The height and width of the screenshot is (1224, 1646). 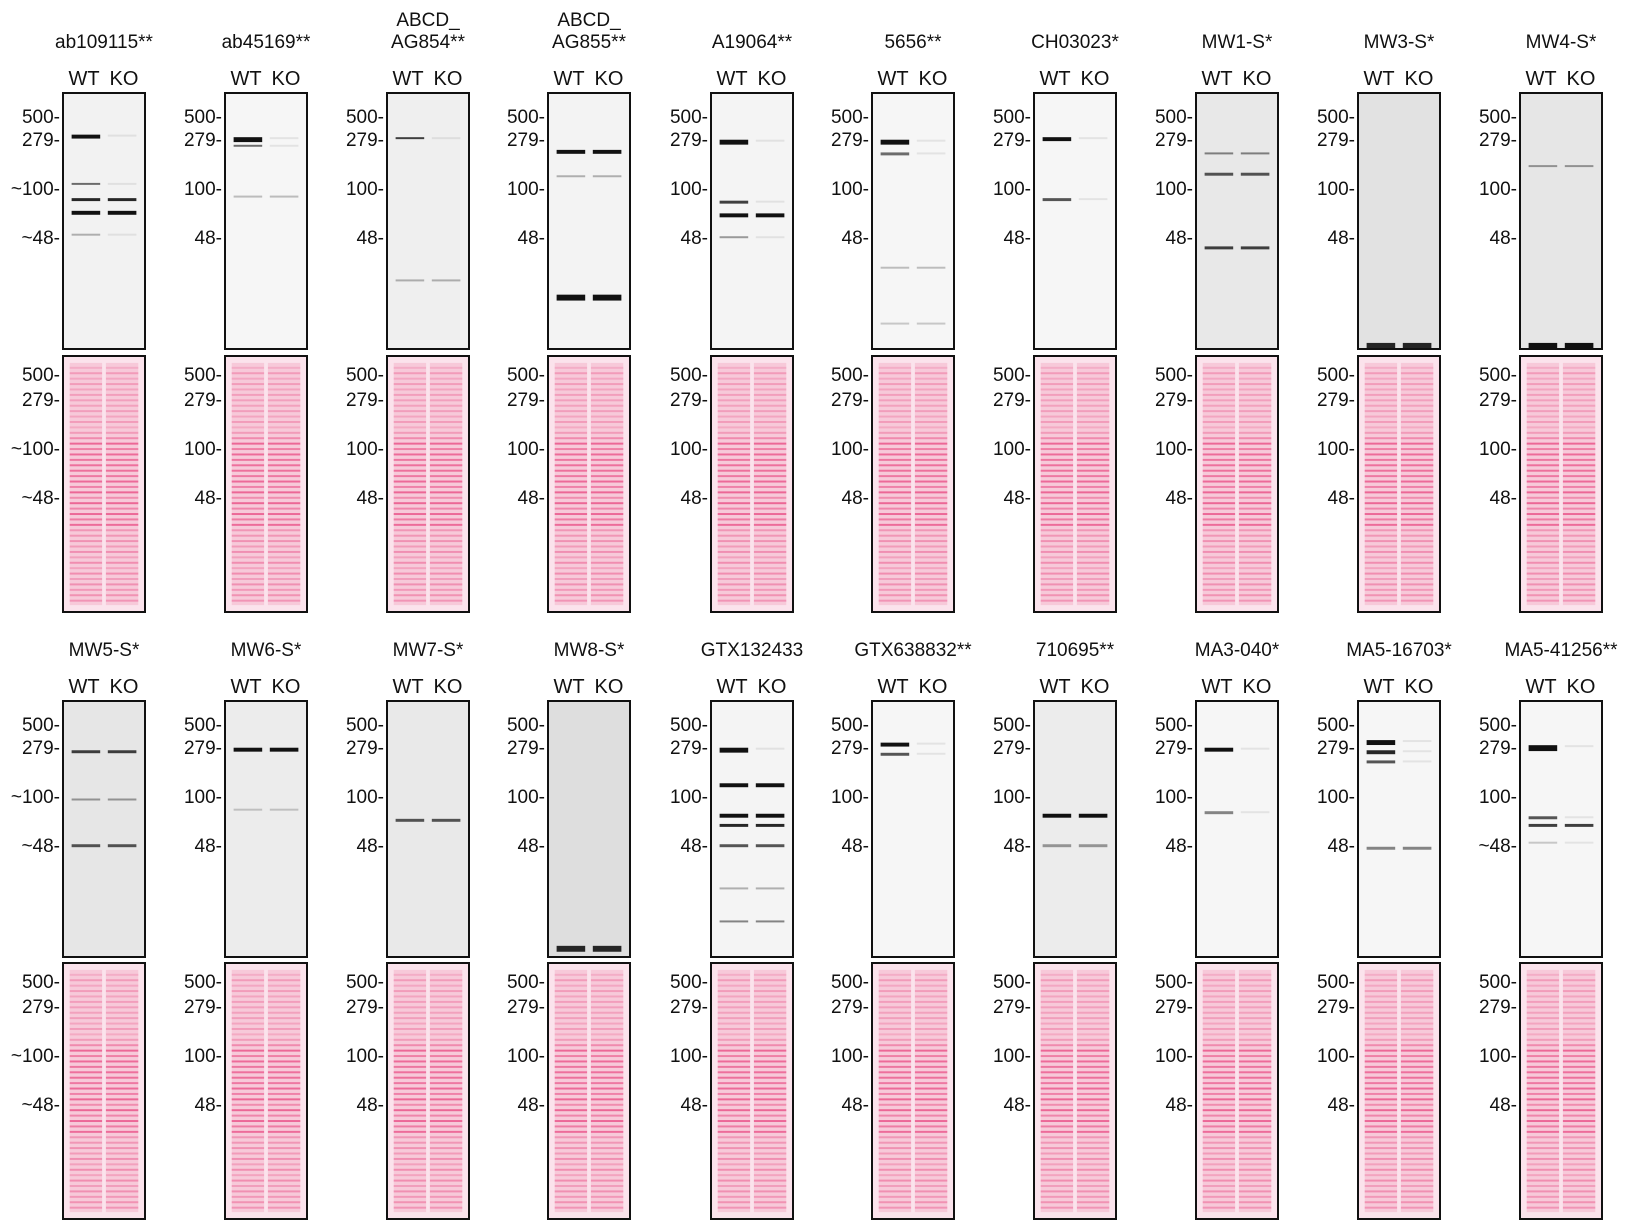 I want to click on wb-size-marker: 500-, so click(x=1497, y=725).